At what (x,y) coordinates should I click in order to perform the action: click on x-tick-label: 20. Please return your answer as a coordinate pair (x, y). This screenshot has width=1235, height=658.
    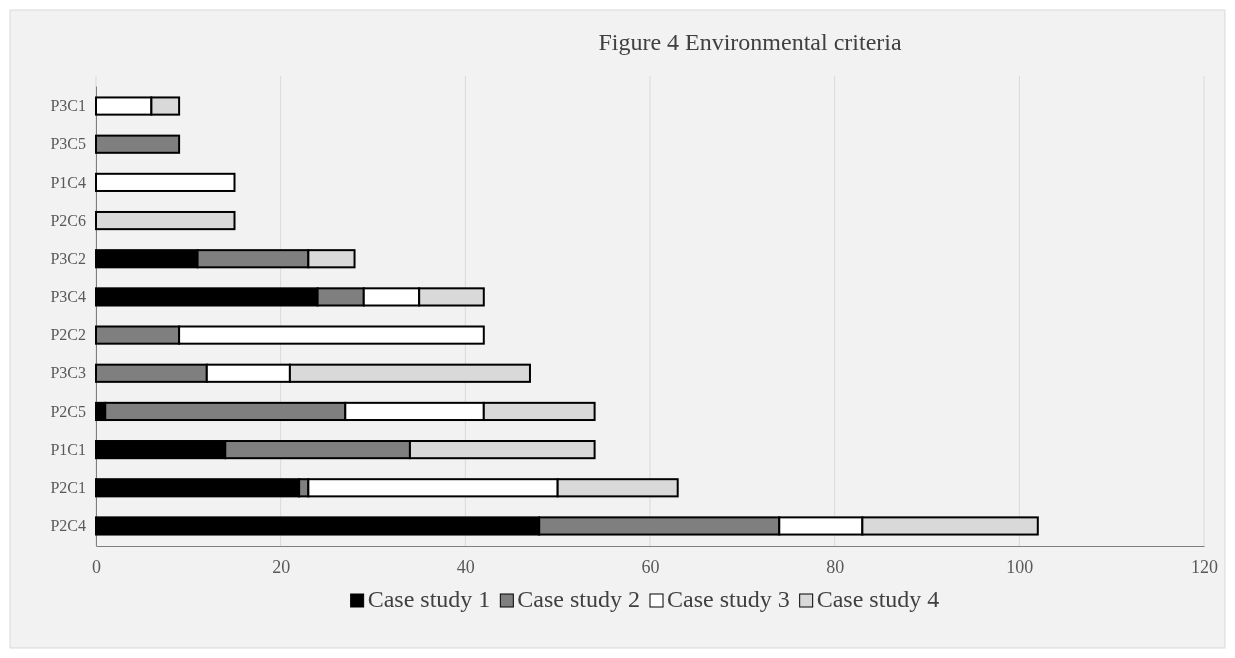
    Looking at the image, I should click on (281, 566).